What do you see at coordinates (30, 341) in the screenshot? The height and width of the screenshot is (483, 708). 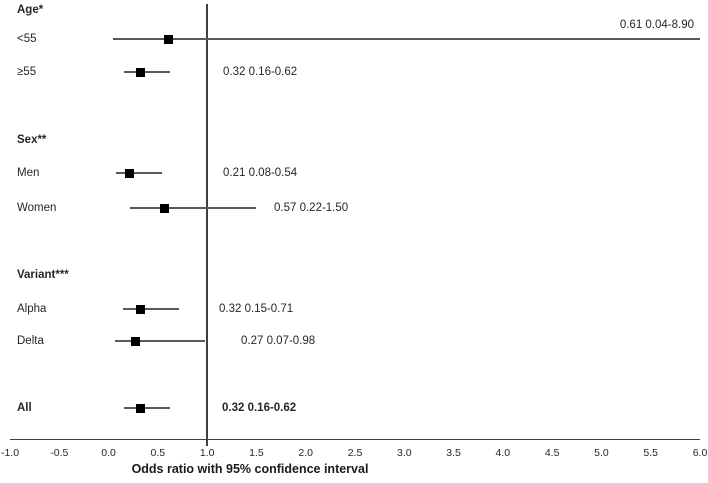 I see `row-label: Delta` at bounding box center [30, 341].